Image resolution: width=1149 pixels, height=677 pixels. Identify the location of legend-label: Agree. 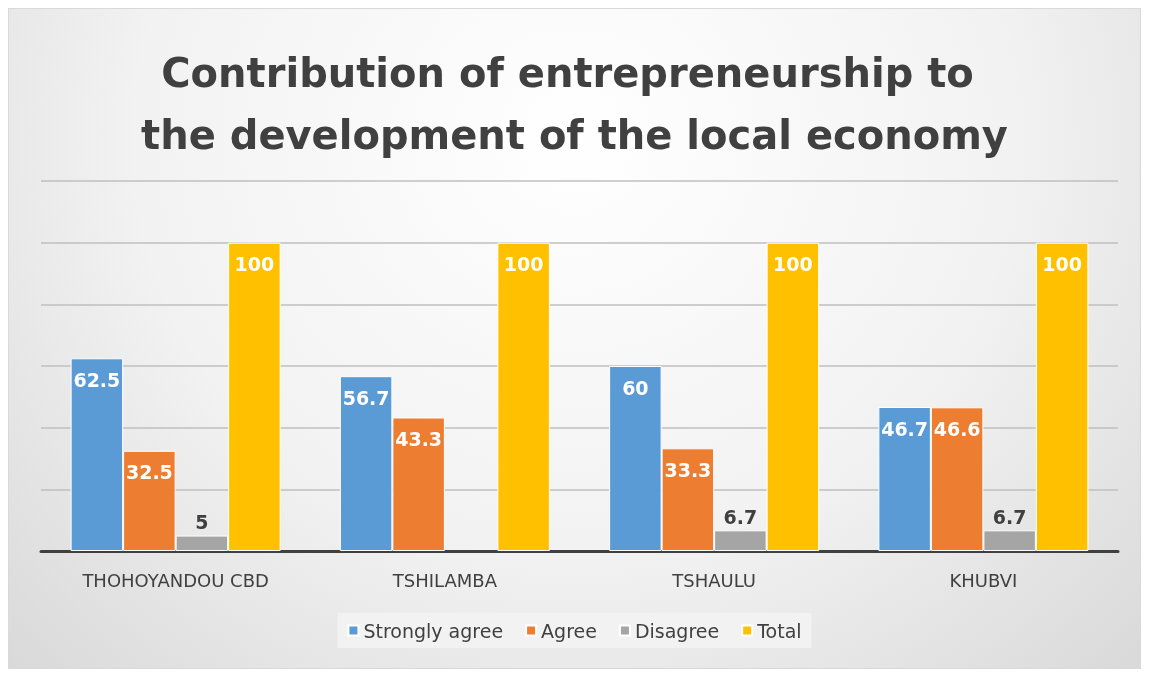
(569, 630).